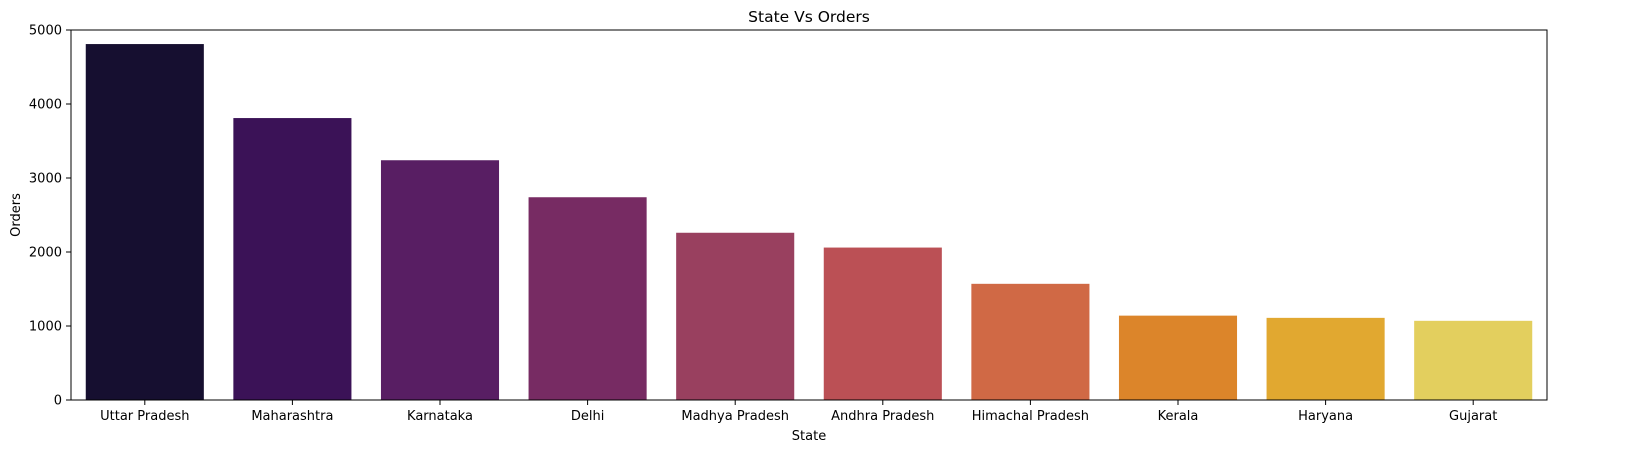 The height and width of the screenshot is (470, 1634). I want to click on y-tick-label: 1000, so click(45, 327).